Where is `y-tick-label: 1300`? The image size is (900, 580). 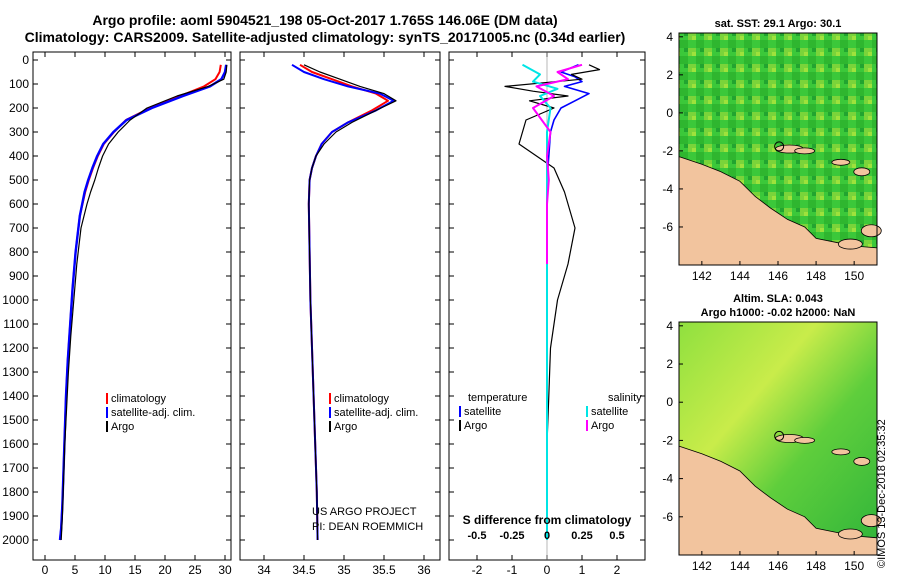
y-tick-label: 1300 is located at coordinates (15, 372).